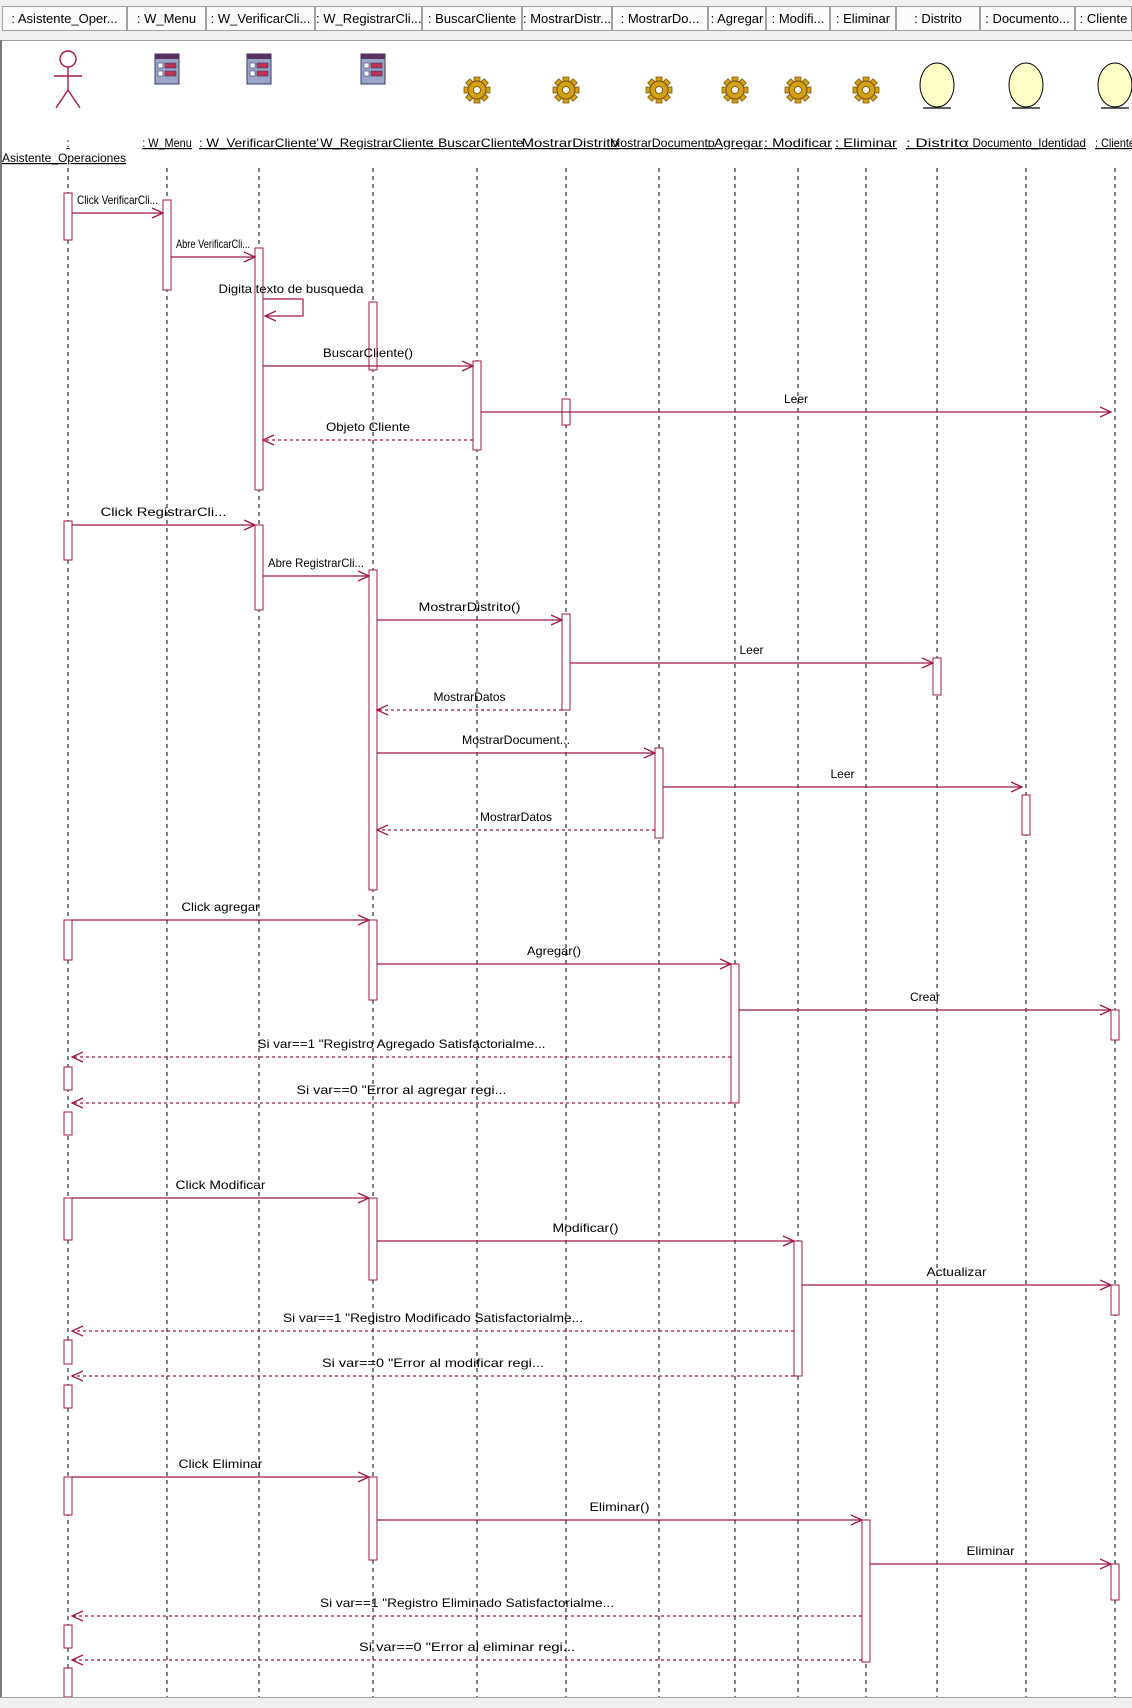 The image size is (1132, 1708). What do you see at coordinates (1103, 18) in the screenshot?
I see `header-cell-cliente: : Cliente` at bounding box center [1103, 18].